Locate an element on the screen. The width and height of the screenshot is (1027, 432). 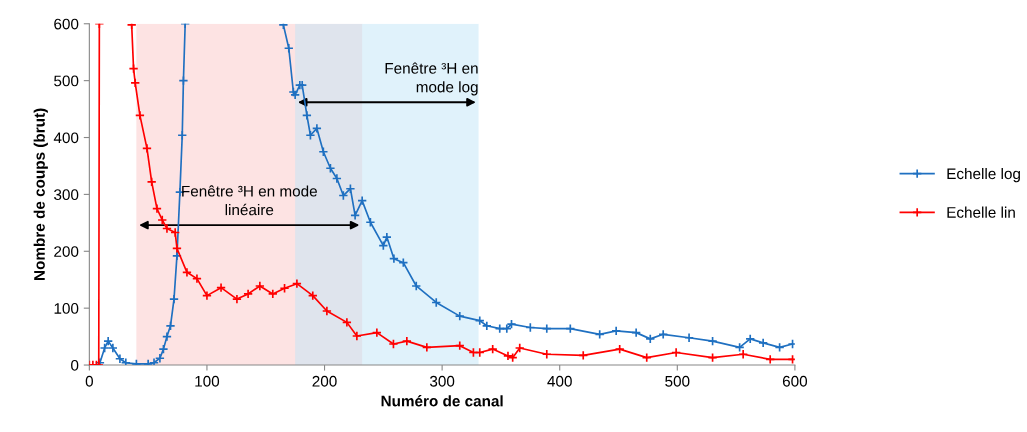
y-tick-label: 600 is located at coordinates (66, 24).